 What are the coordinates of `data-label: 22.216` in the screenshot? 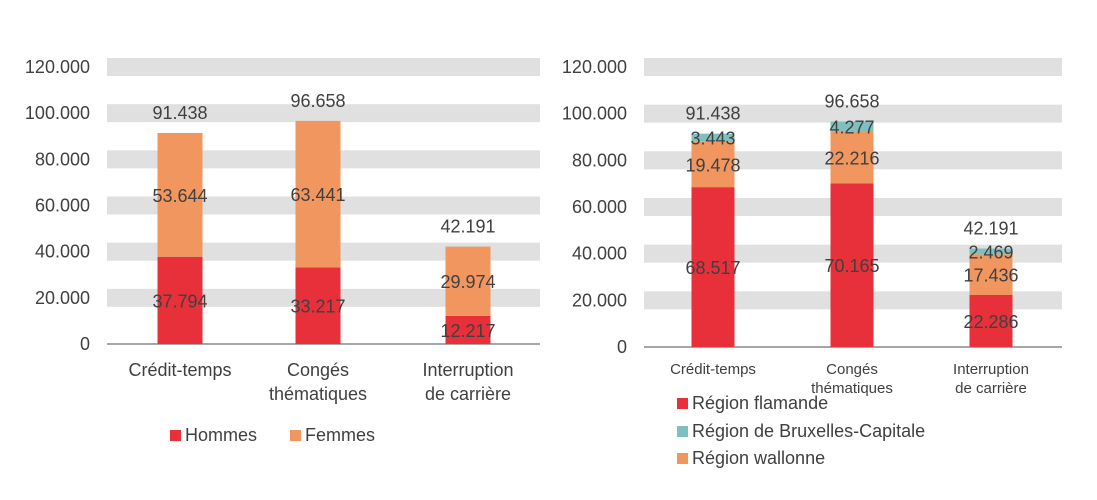 It's located at (851, 158).